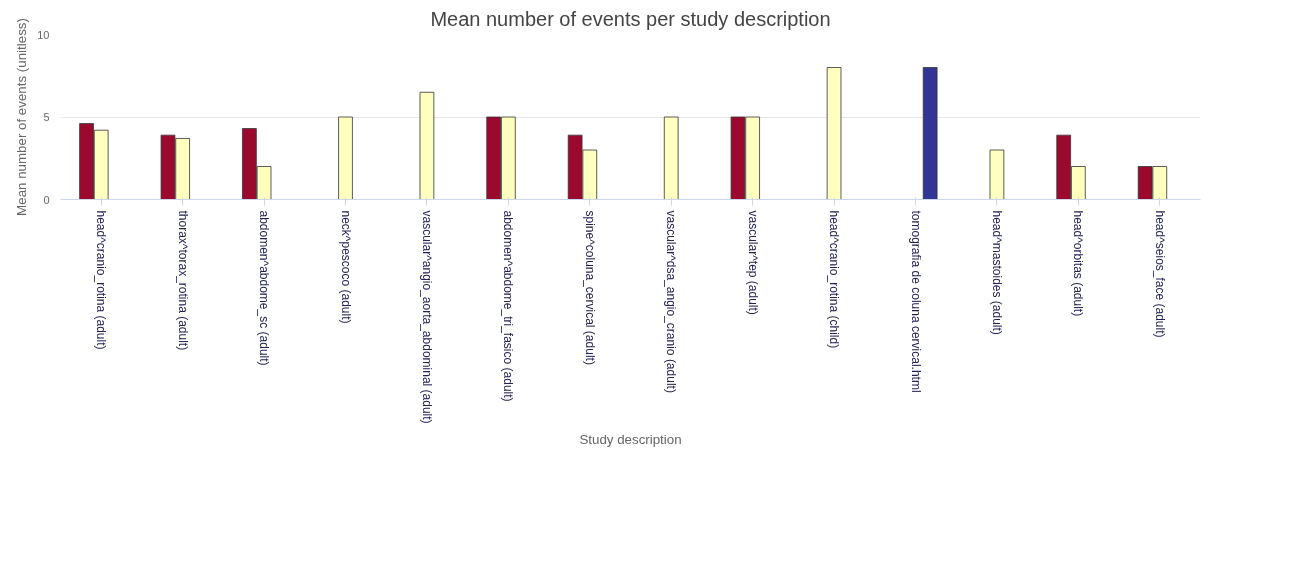 Image resolution: width=1303 pixels, height=586 pixels. Describe the element at coordinates (630, 18) in the screenshot. I see `chart-title: Mean number of events per study description` at that location.